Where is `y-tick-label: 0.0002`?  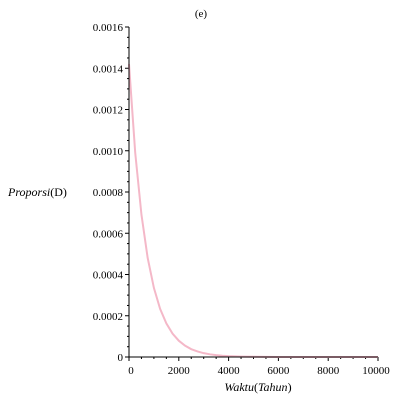
y-tick-label: 0.0002 is located at coordinates (108, 317).